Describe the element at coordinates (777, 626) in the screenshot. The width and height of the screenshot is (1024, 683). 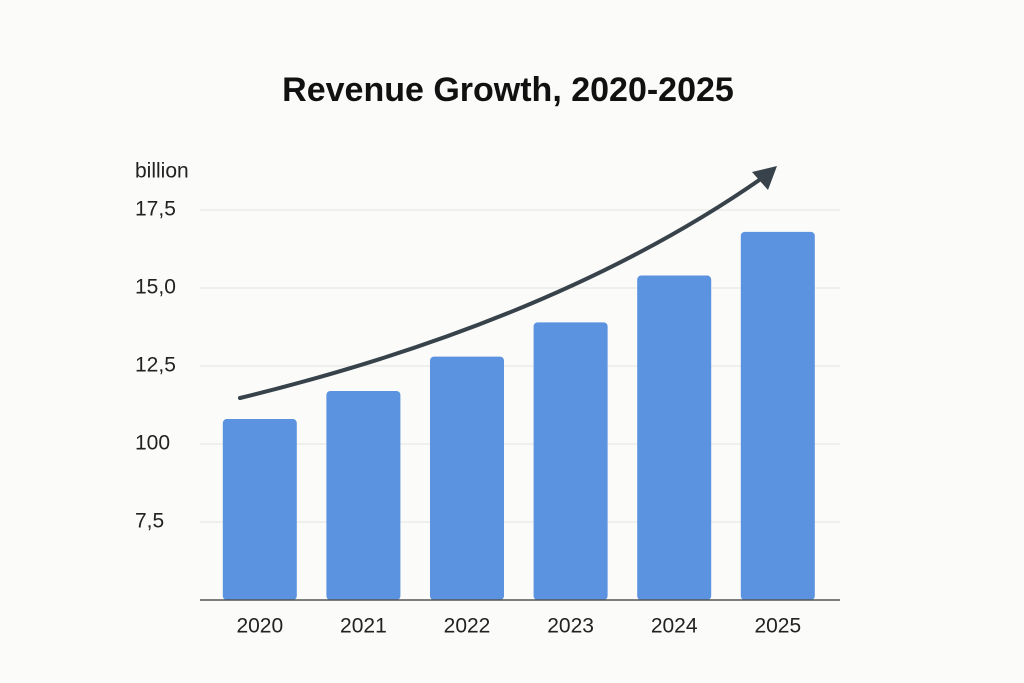
I see `x-tick-label: 2025` at that location.